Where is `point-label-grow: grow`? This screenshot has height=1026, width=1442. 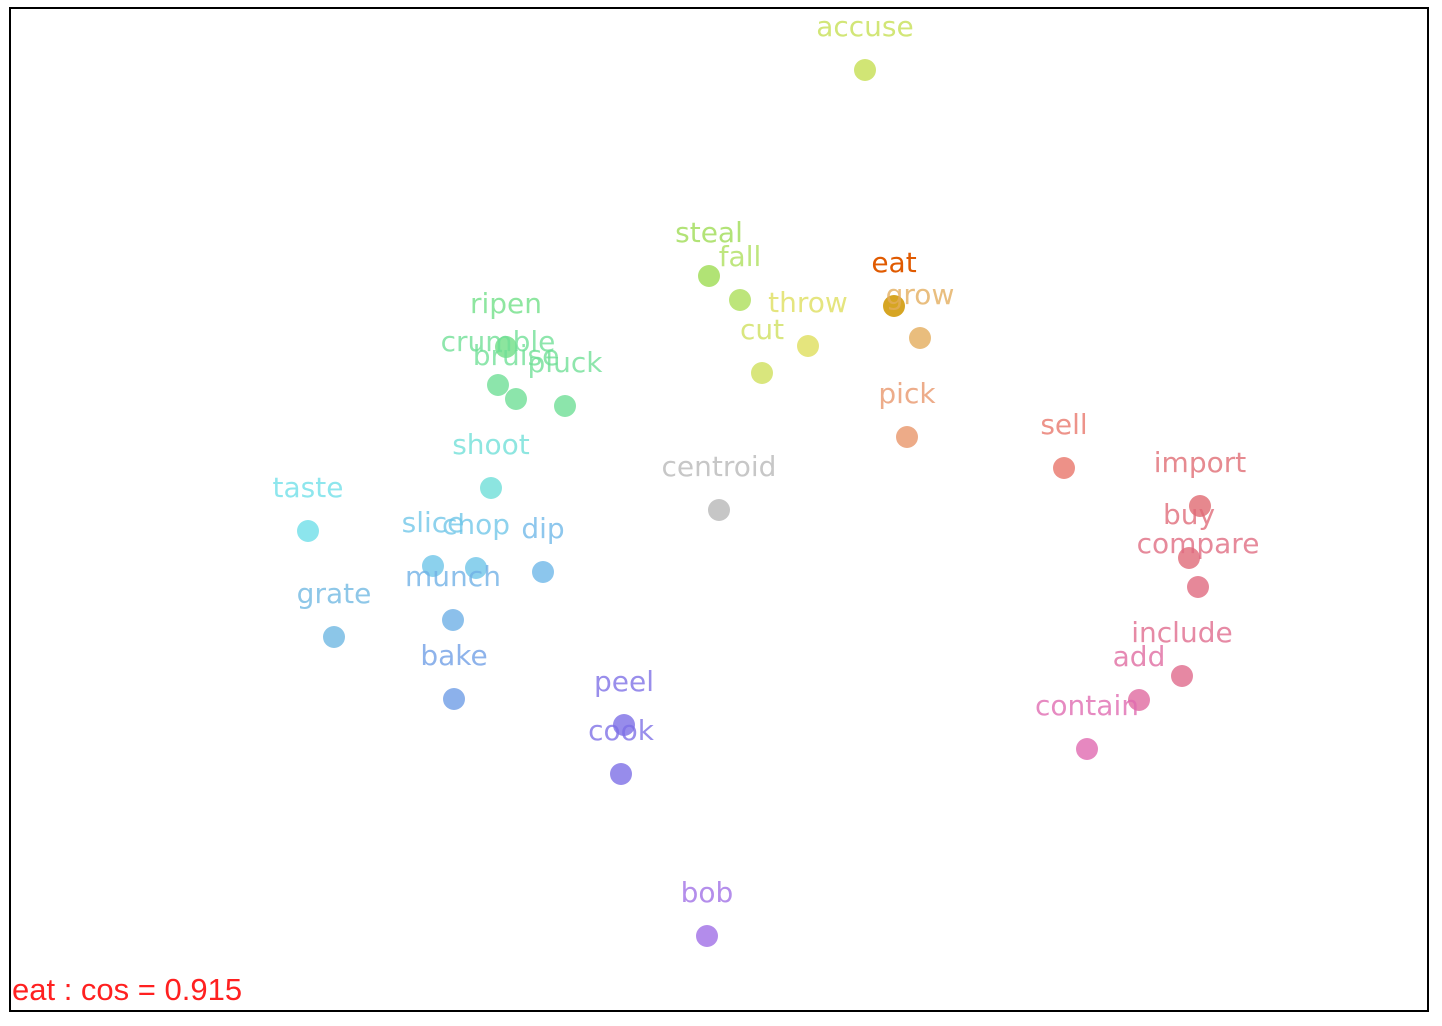 point-label-grow: grow is located at coordinates (920, 294).